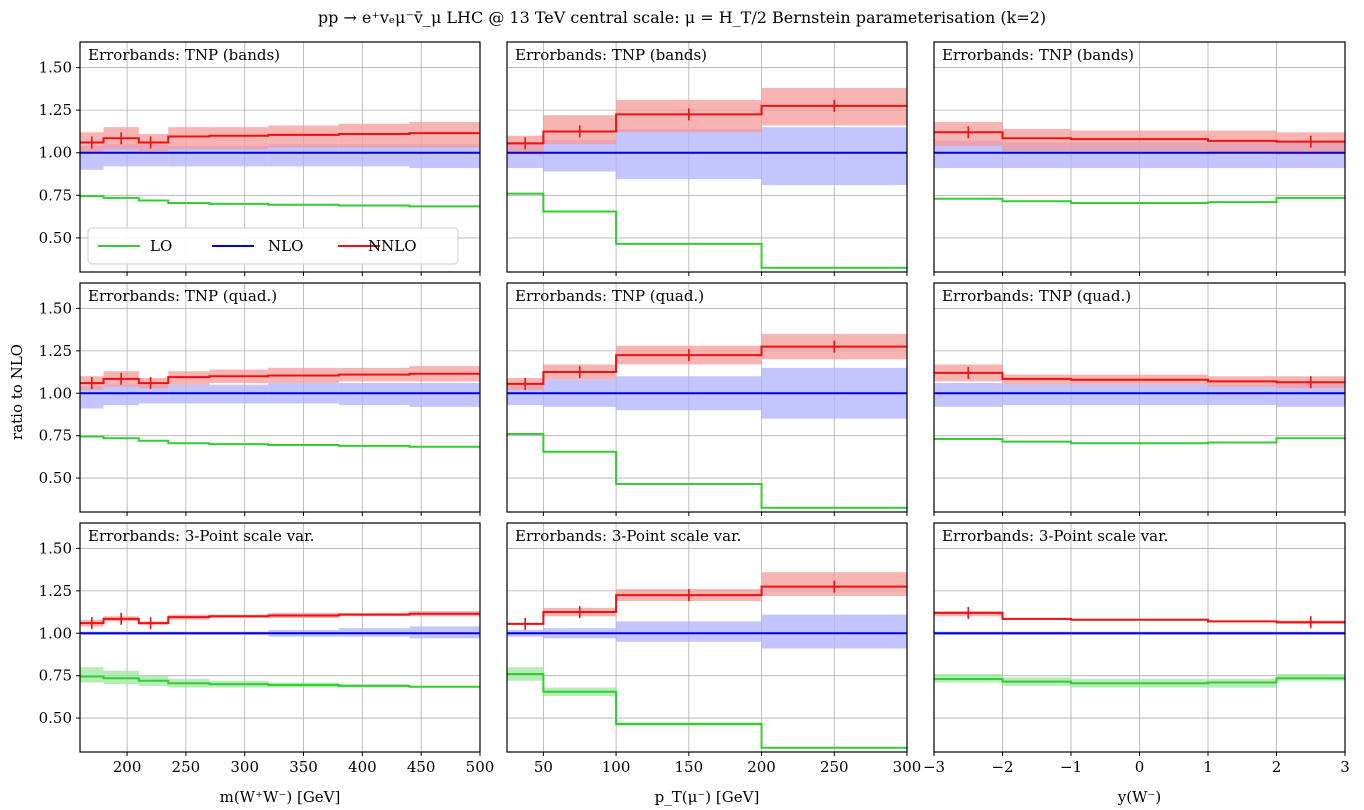  I want to click on x-tick-label: 50, so click(543, 767).